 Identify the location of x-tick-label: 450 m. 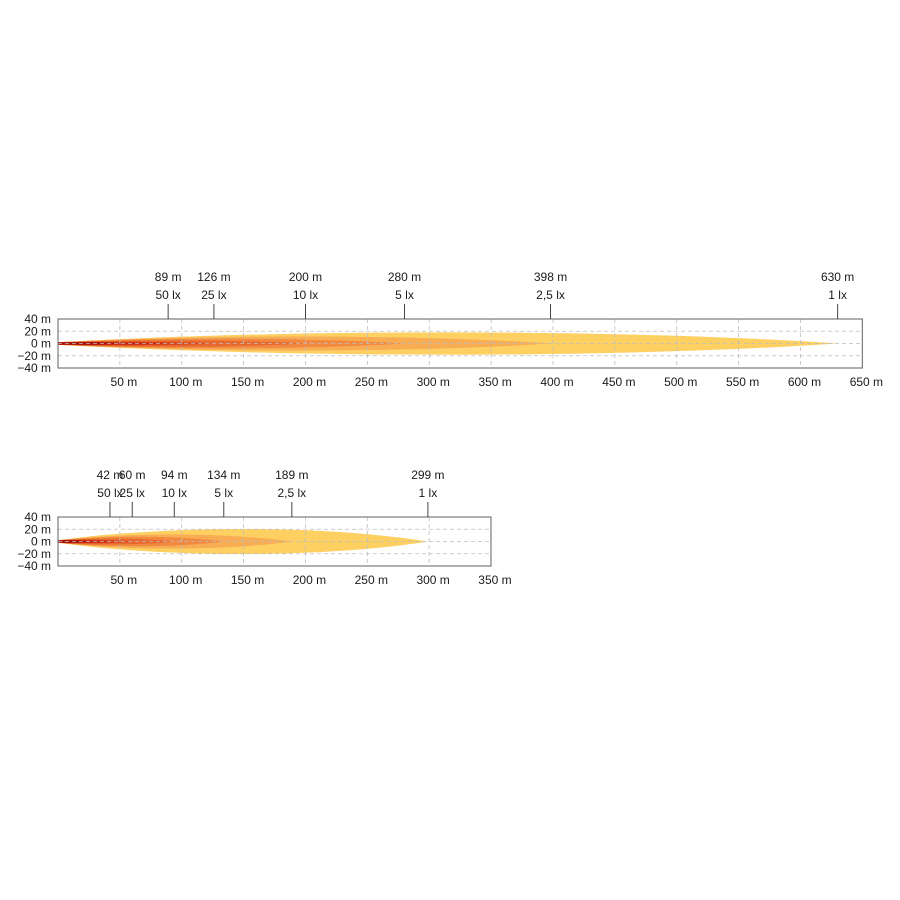
(618, 382).